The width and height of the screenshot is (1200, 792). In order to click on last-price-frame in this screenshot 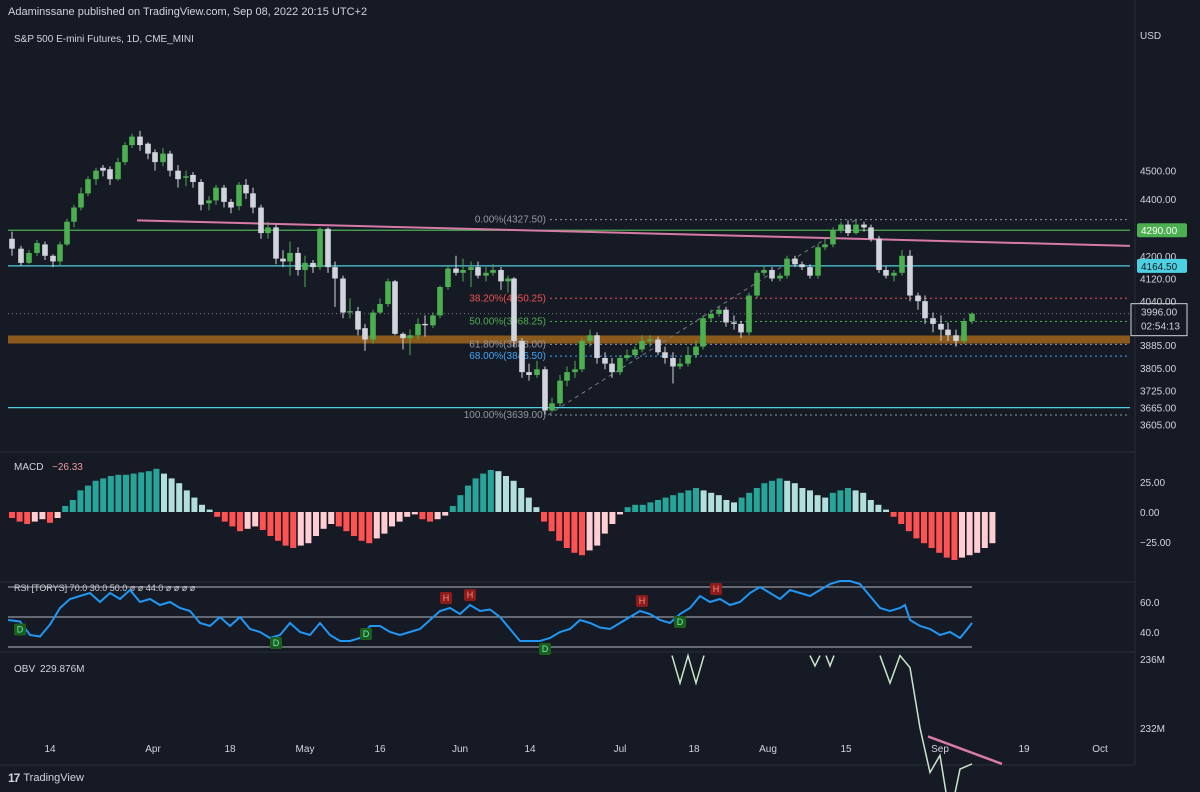, I will do `click(1159, 320)`.